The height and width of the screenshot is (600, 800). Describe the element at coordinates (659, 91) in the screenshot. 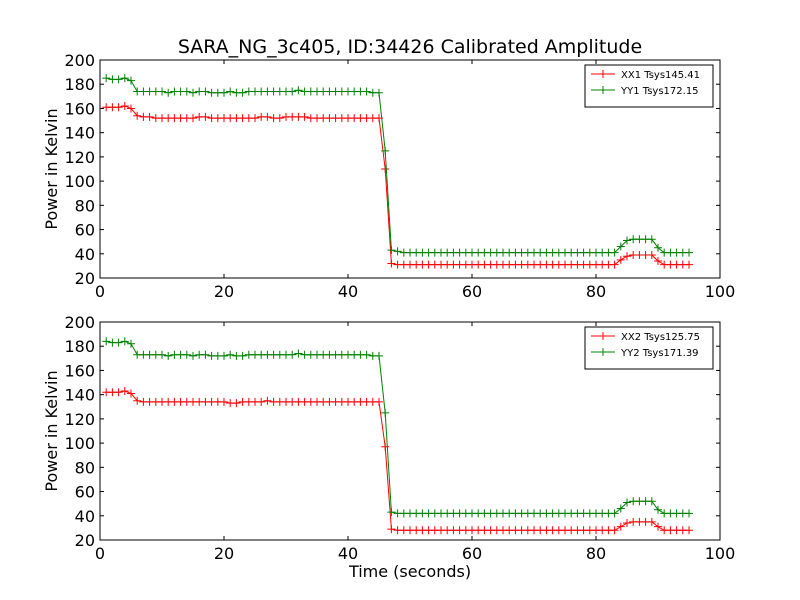

I see `legend-entry: YY1 Tsys172.15` at that location.